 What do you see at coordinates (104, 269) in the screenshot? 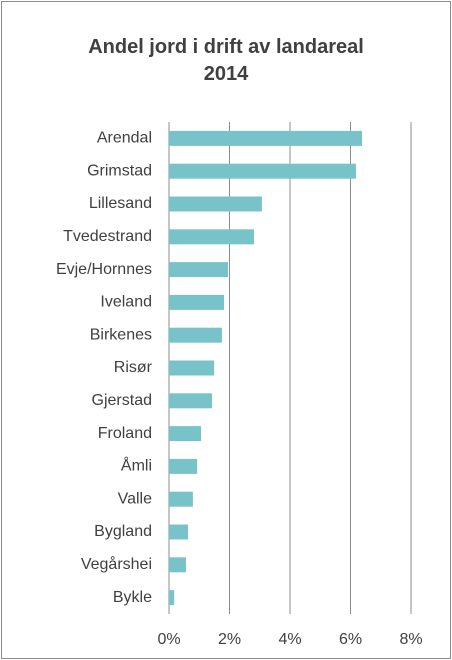
I see `y-tick-label: Evje/Hornnes` at bounding box center [104, 269].